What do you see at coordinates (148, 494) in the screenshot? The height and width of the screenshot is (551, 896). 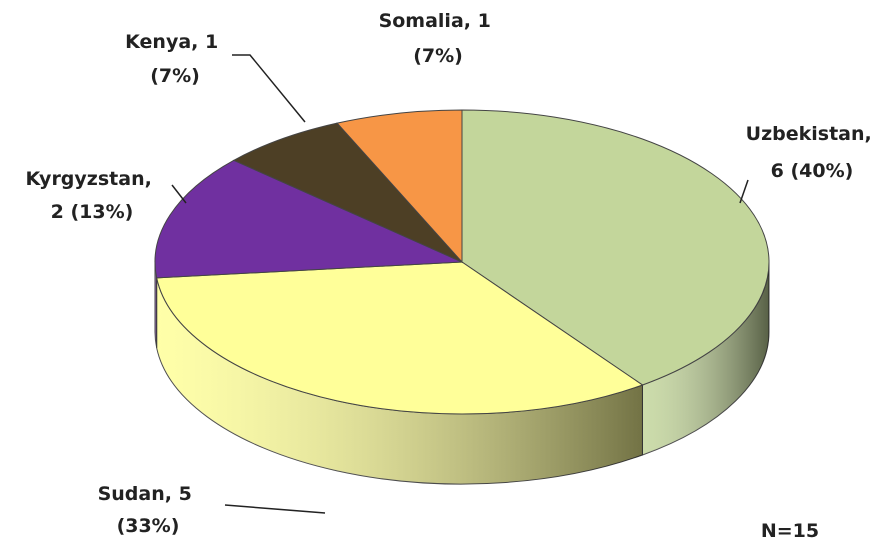 I see `label-line: Sudan, 5` at bounding box center [148, 494].